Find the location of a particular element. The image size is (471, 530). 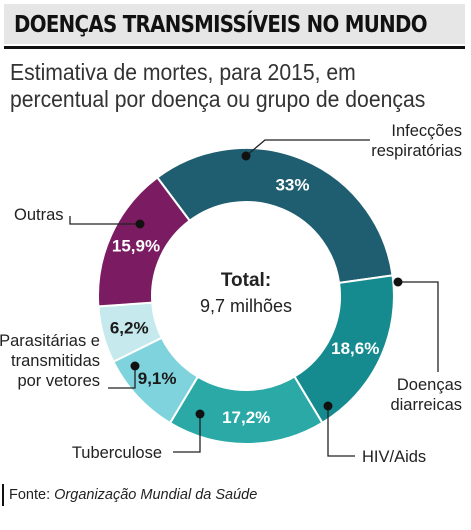

slice-value-label-2: 18,6% is located at coordinates (355, 348).